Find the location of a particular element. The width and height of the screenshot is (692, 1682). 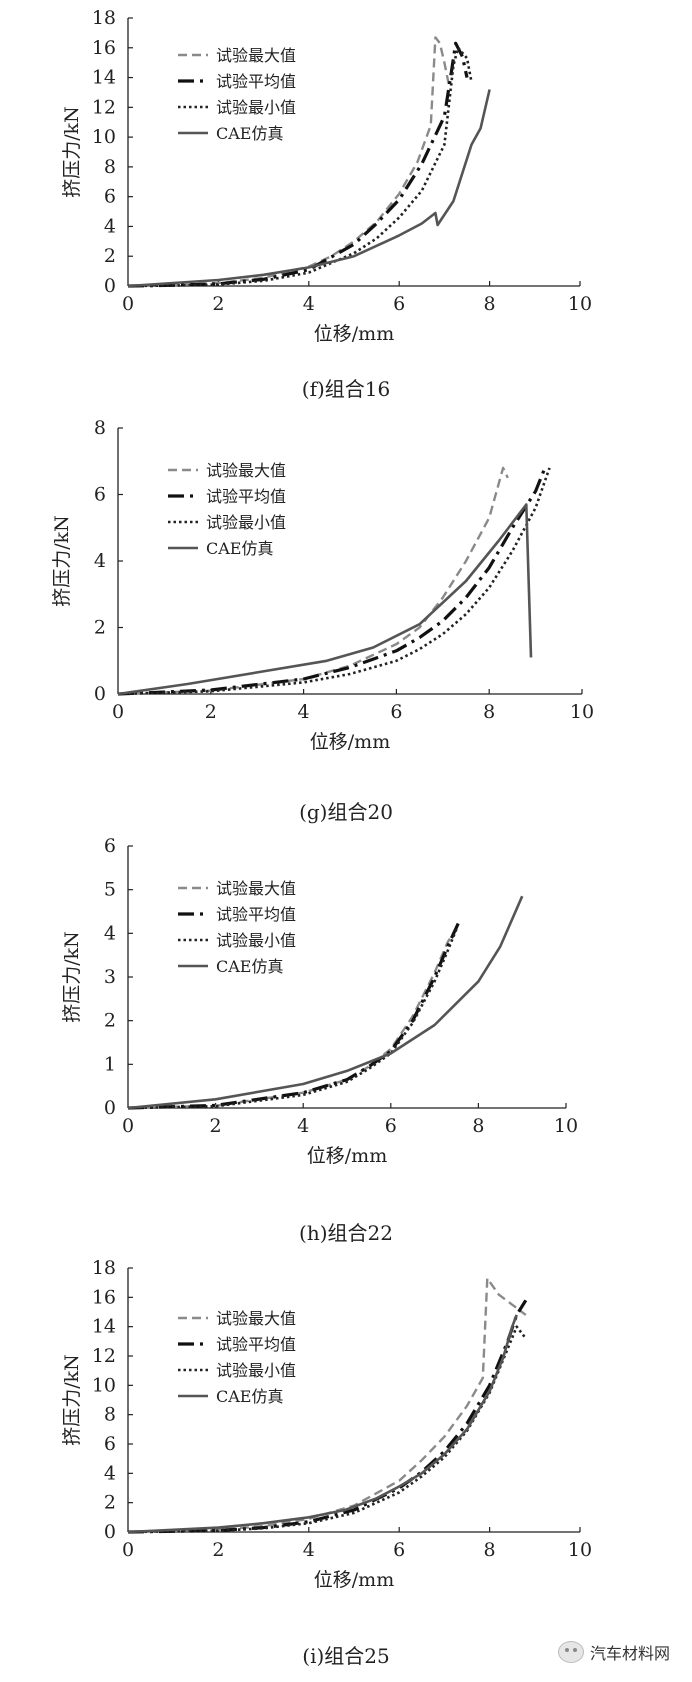

y-tick-label: 16 is located at coordinates (104, 48).